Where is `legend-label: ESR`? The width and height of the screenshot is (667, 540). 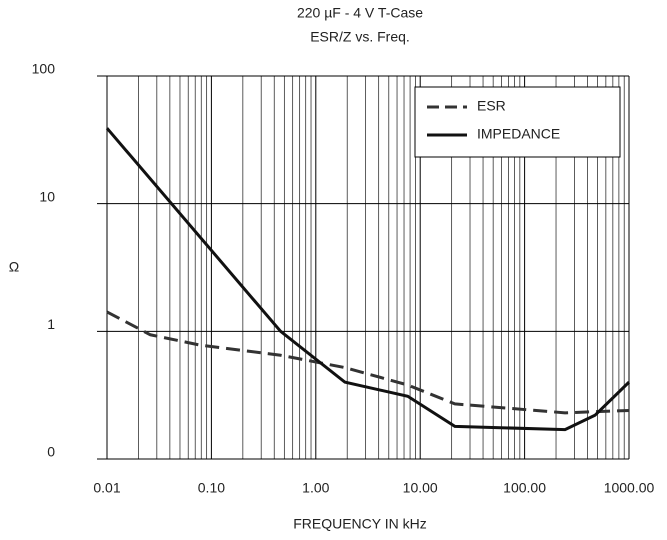
legend-label: ESR is located at coordinates (491, 106).